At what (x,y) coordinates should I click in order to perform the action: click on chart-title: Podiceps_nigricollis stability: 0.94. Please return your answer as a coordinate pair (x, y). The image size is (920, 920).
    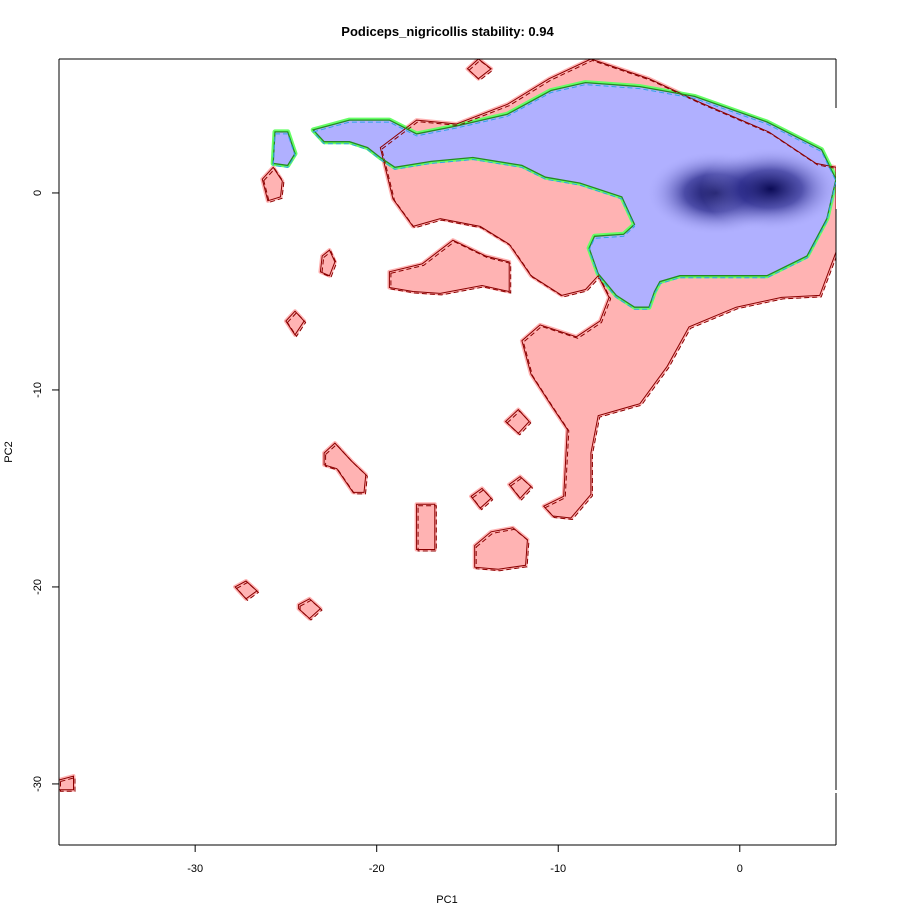
    Looking at the image, I should click on (447, 31).